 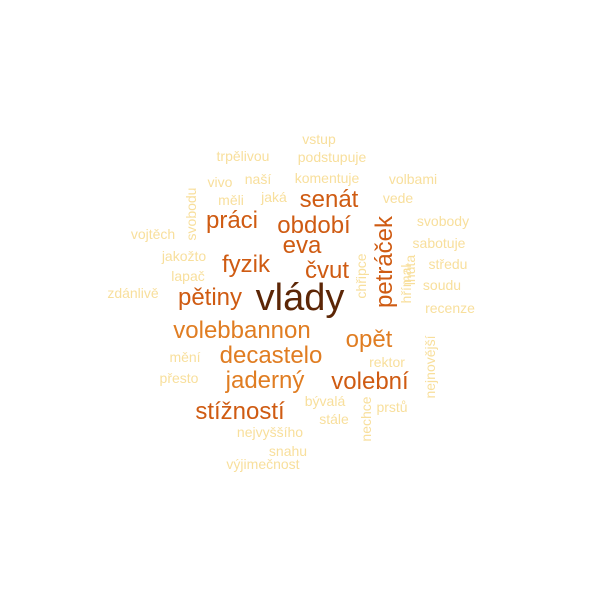 What do you see at coordinates (265, 380) in the screenshot?
I see `word-jaderny: jaderný` at bounding box center [265, 380].